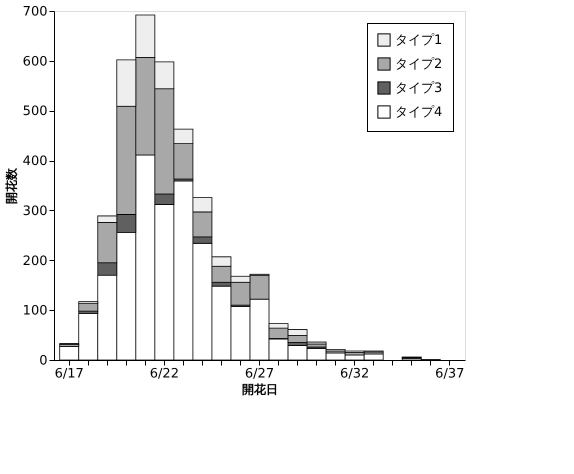 Image resolution: width=574 pixels, height=474 pixels. Describe the element at coordinates (69, 374) in the screenshot. I see `x-tick-label: 6/17` at that location.